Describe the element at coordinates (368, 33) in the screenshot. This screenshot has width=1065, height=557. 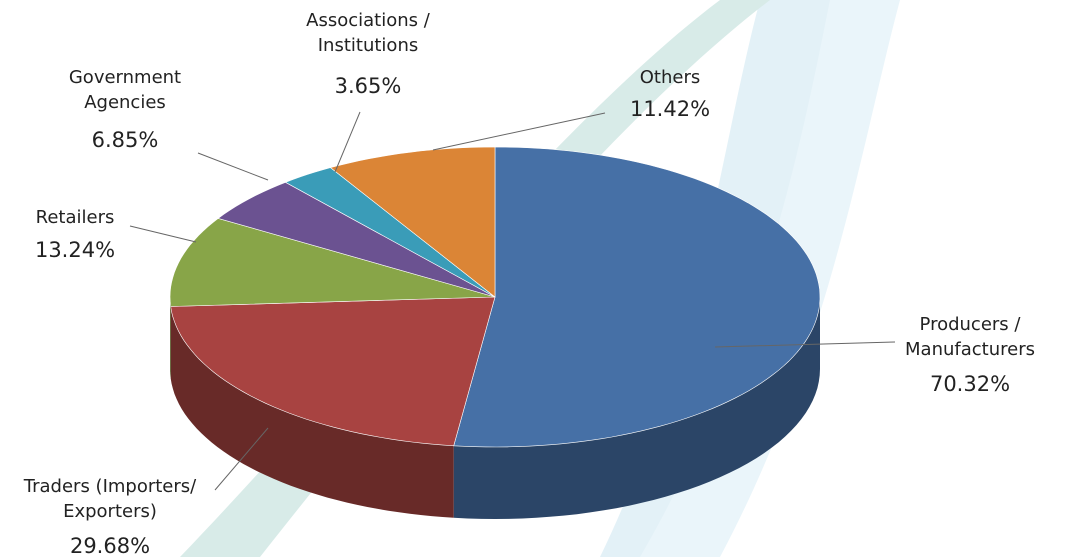
I see `slice-label: Associations / Institutions` at that location.